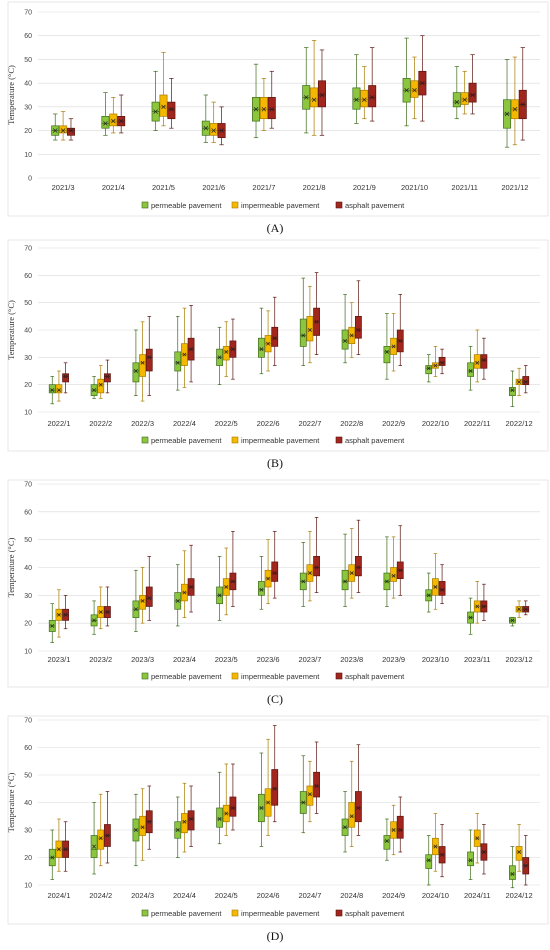 The width and height of the screenshot is (550, 950). I want to click on x-tick-label: 2024/1, so click(58, 895).